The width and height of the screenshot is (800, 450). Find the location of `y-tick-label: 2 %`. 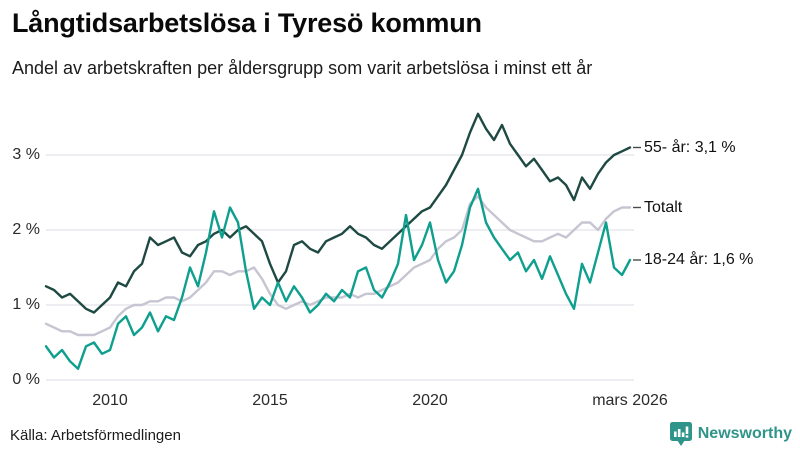

y-tick-label: 2 % is located at coordinates (26, 229).